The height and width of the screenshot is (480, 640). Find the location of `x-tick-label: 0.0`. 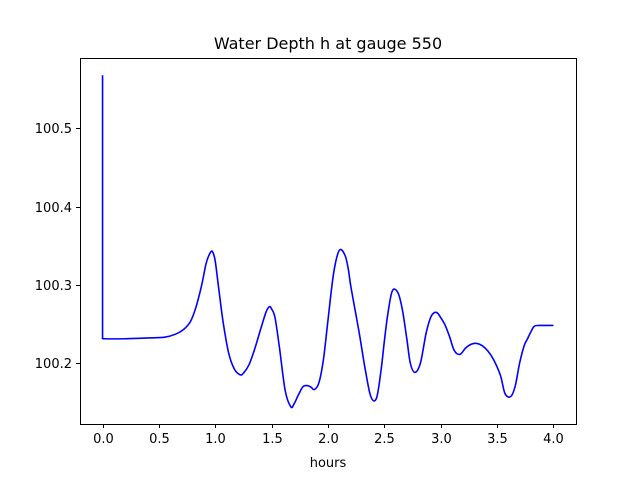

x-tick-label: 0.0 is located at coordinates (103, 439).